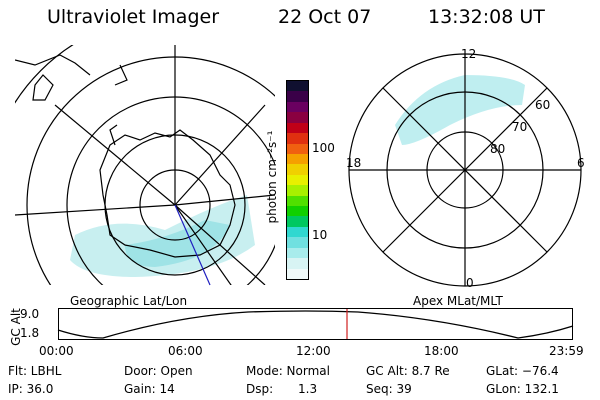  What do you see at coordinates (272, 177) in the screenshot?
I see `colorbar-label: photon cm⁻²s⁻¹` at bounding box center [272, 177].